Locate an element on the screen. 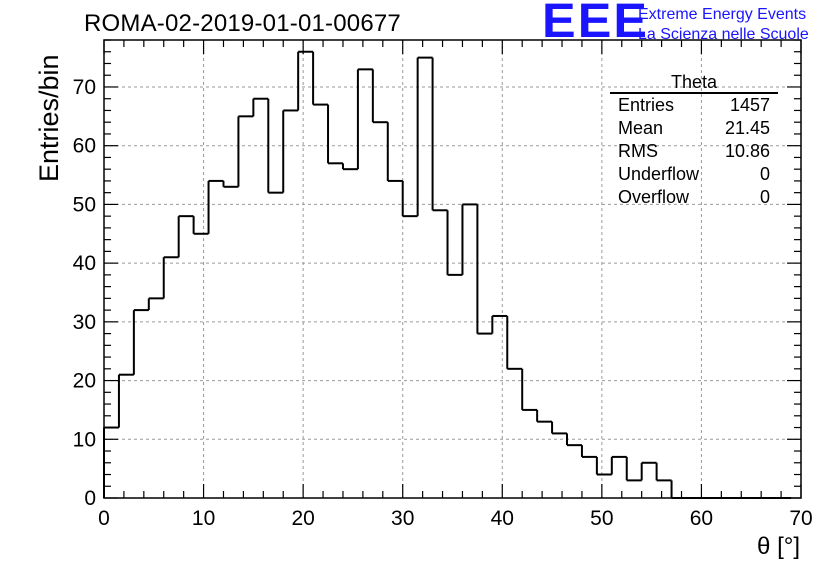 This screenshot has height=572, width=836. x-tick-label: 70 is located at coordinates (800, 518).